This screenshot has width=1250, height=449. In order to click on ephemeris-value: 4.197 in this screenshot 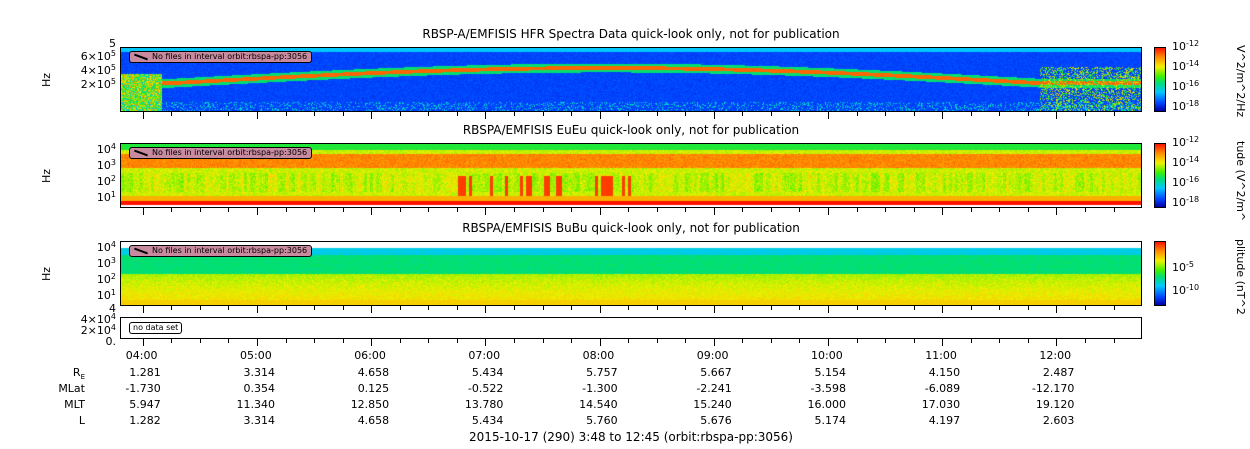, I will do `click(944, 420)`.